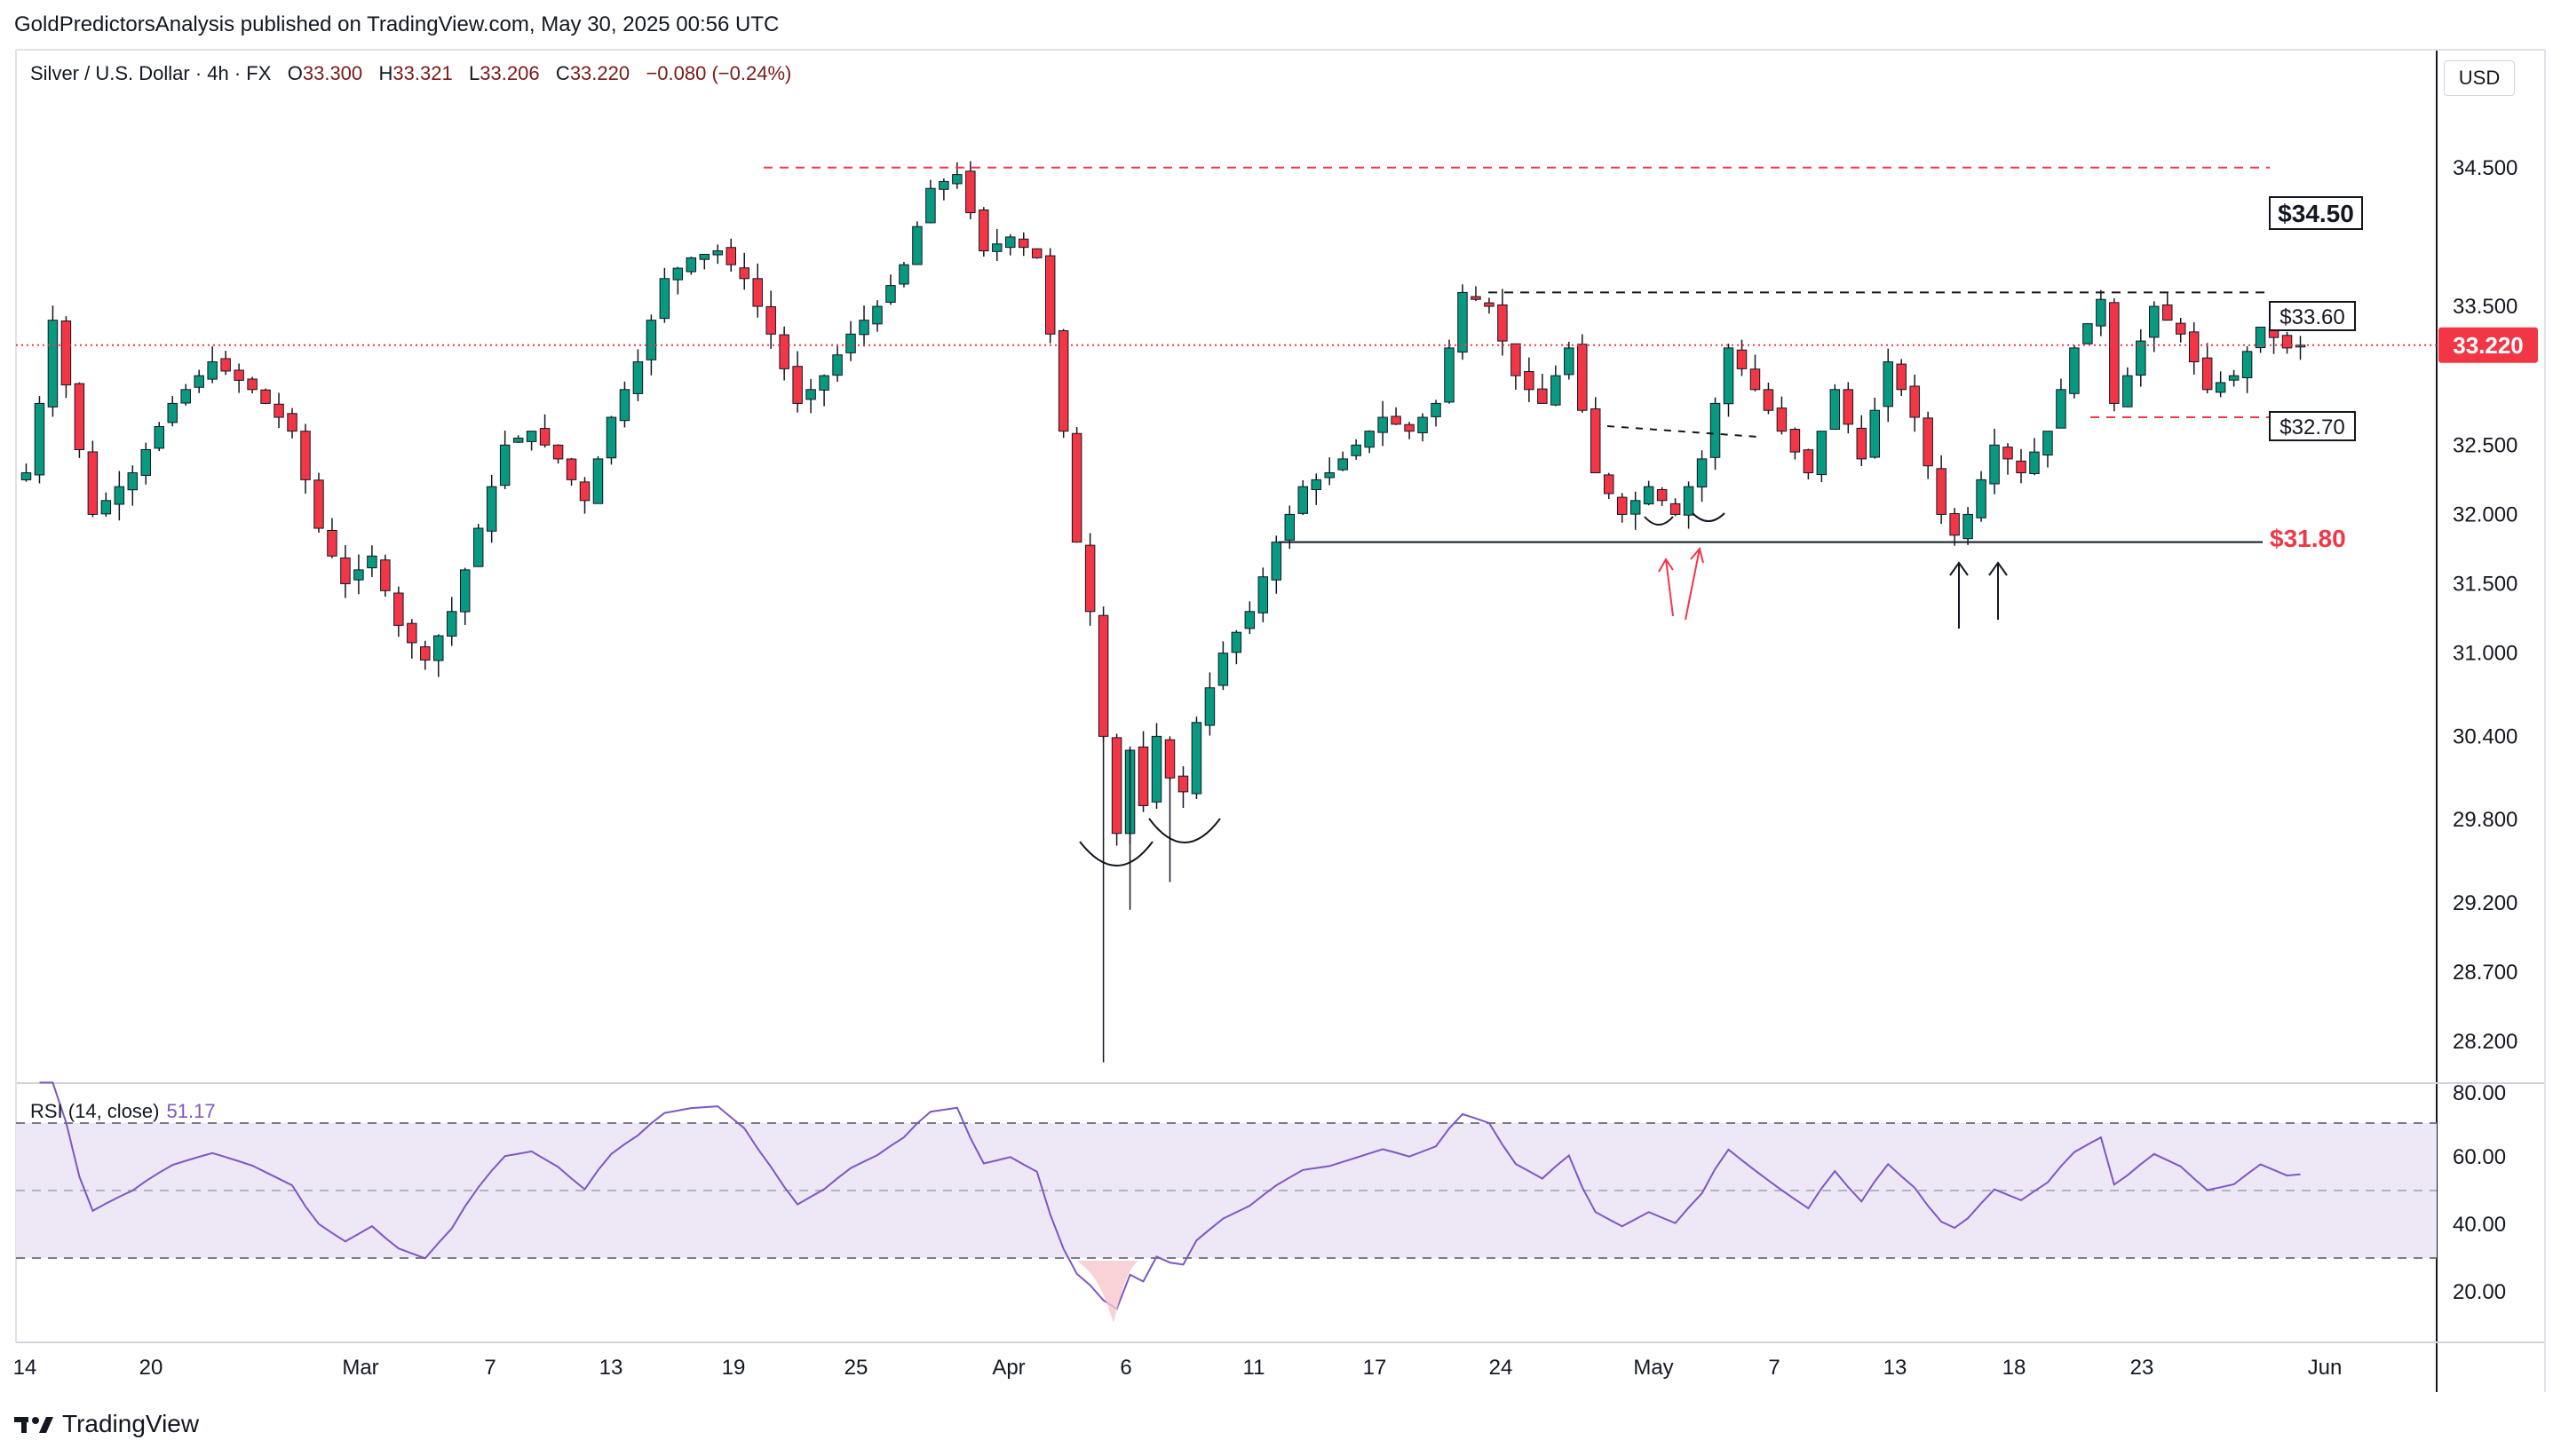  What do you see at coordinates (151, 73) in the screenshot?
I see `symbol-name: Silver / U.S. Dollar · 4h · FX` at bounding box center [151, 73].